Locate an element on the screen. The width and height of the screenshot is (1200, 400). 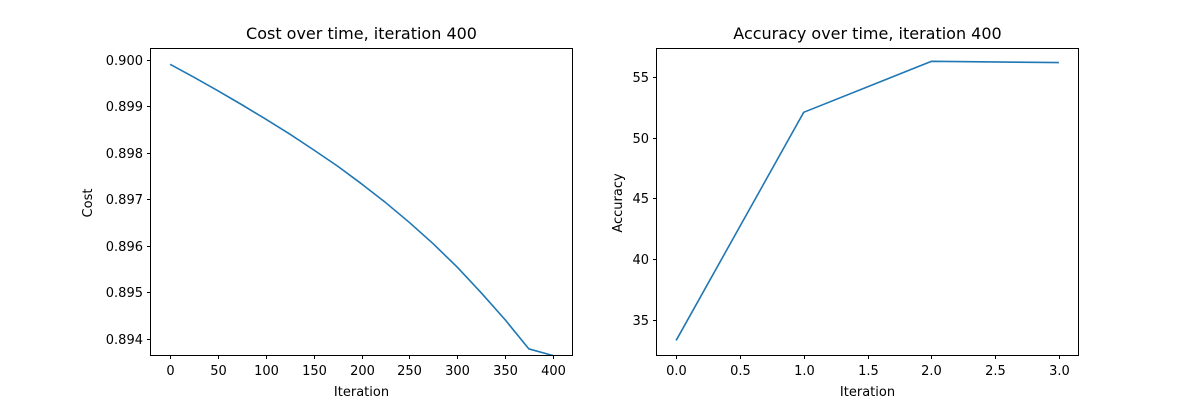
cost-chart-xtick-label: 50 is located at coordinates (218, 371).